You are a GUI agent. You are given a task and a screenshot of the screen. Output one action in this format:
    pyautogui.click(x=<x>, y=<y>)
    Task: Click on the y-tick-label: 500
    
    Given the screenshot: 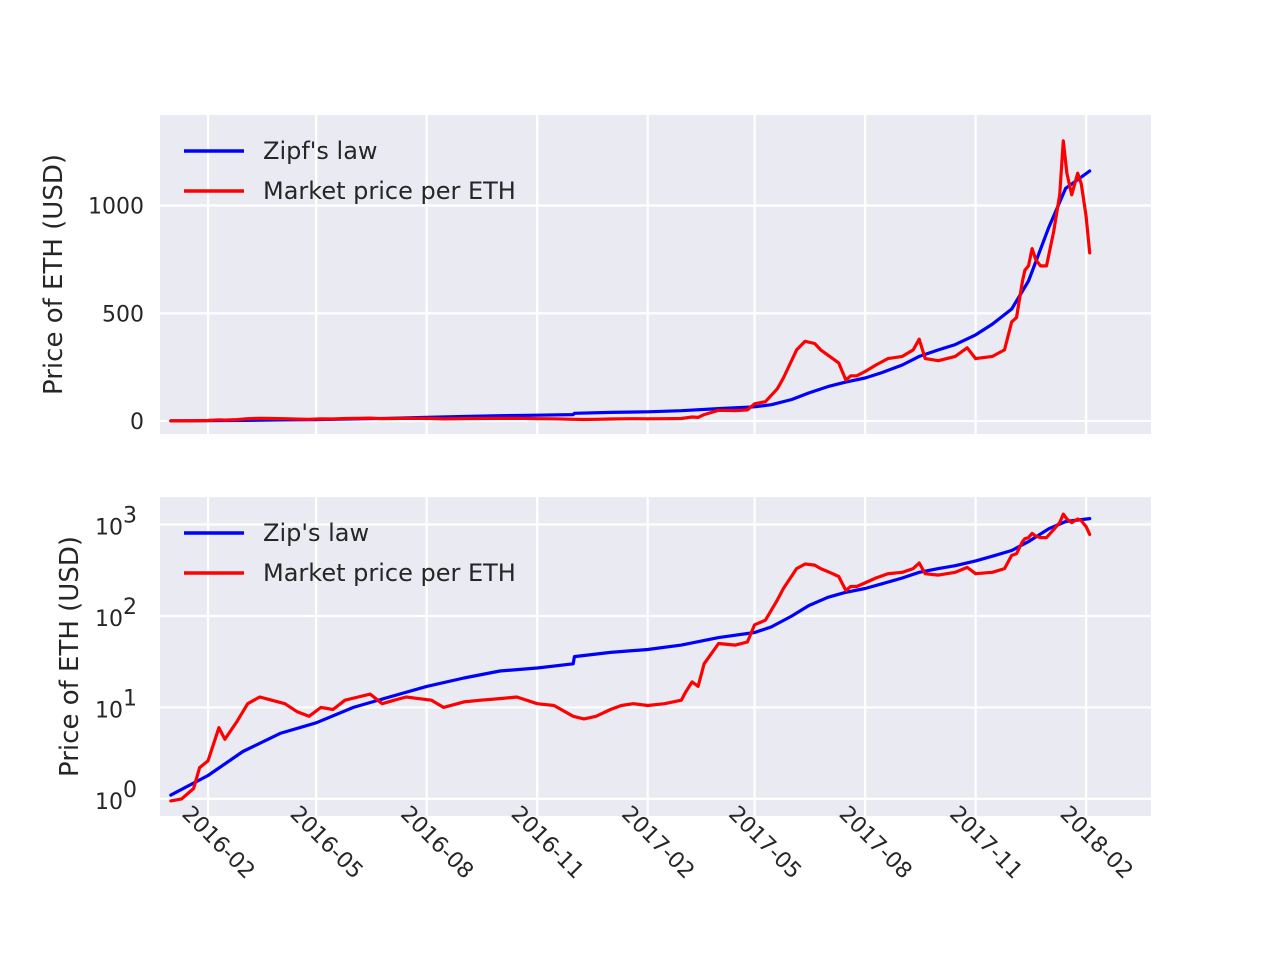 What is the action you would take?
    pyautogui.click(x=123, y=314)
    